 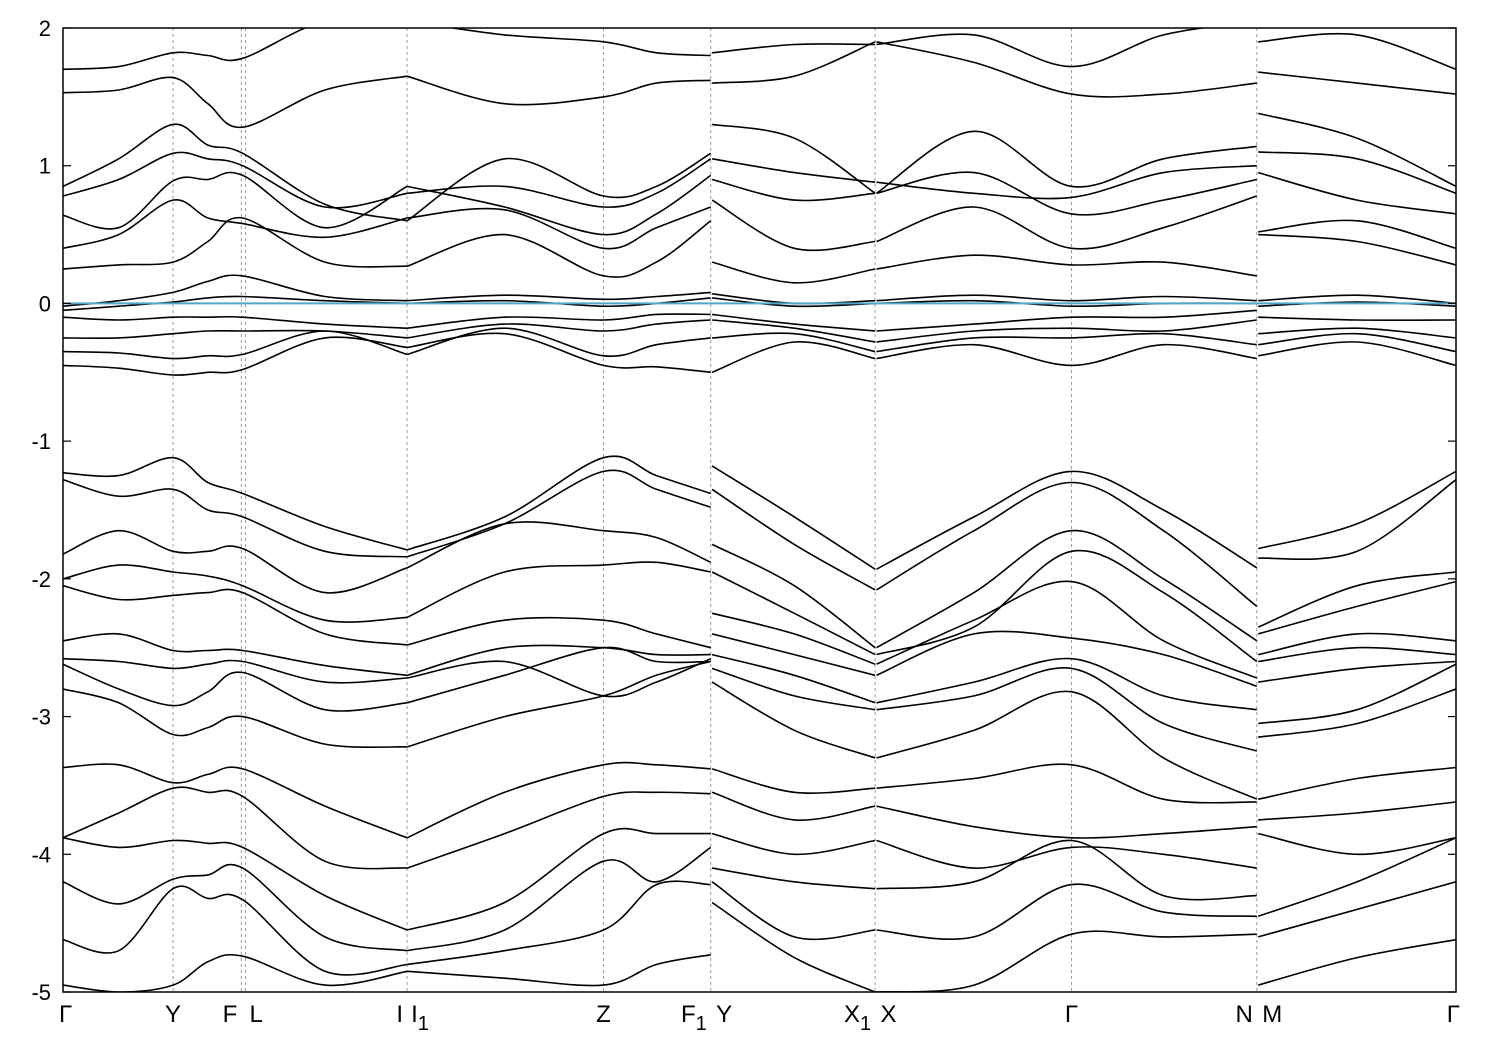 What do you see at coordinates (45, 303) in the screenshot?
I see `ytick-label-5: 0` at bounding box center [45, 303].